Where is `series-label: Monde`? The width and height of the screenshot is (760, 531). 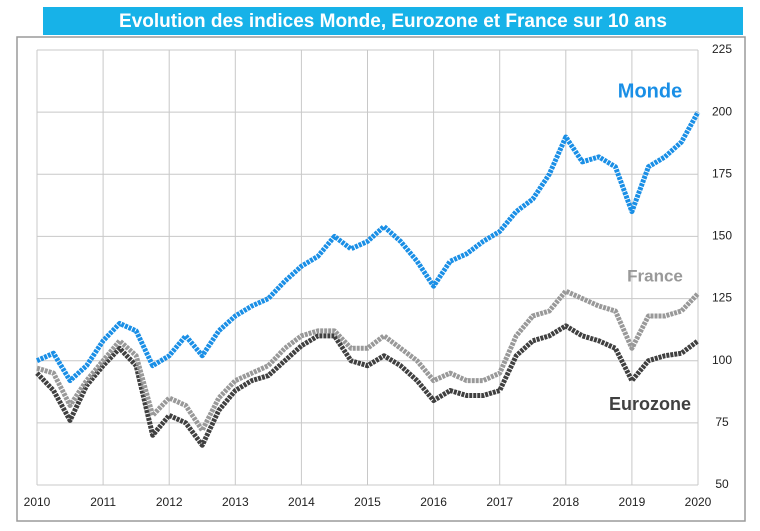 series-label: Monde is located at coordinates (650, 91).